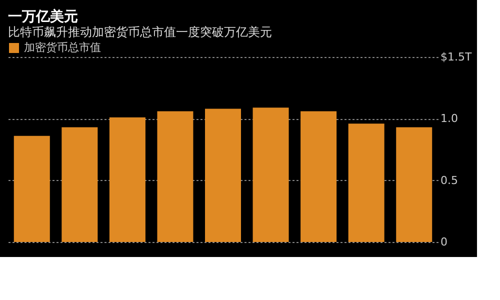 The image size is (500, 300). What do you see at coordinates (444, 242) in the screenshot?
I see `y-tick-label: 0` at bounding box center [444, 242].